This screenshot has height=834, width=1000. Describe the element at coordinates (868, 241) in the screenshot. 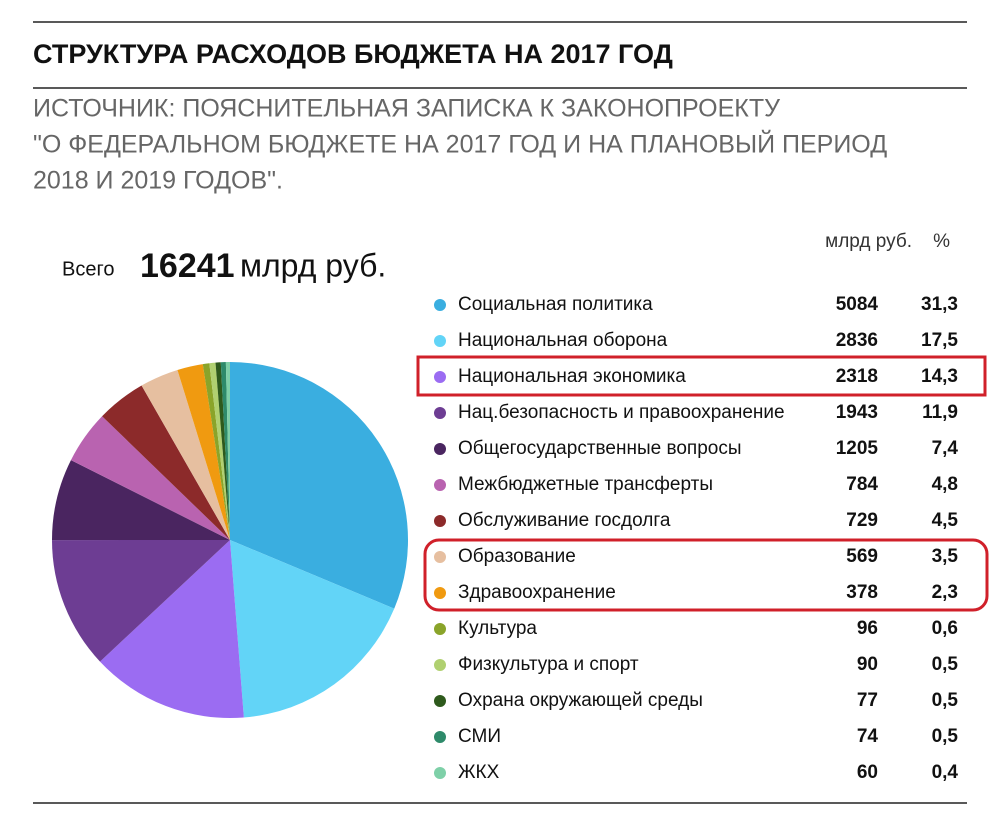

I see `value-header: млрд руб.` at that location.